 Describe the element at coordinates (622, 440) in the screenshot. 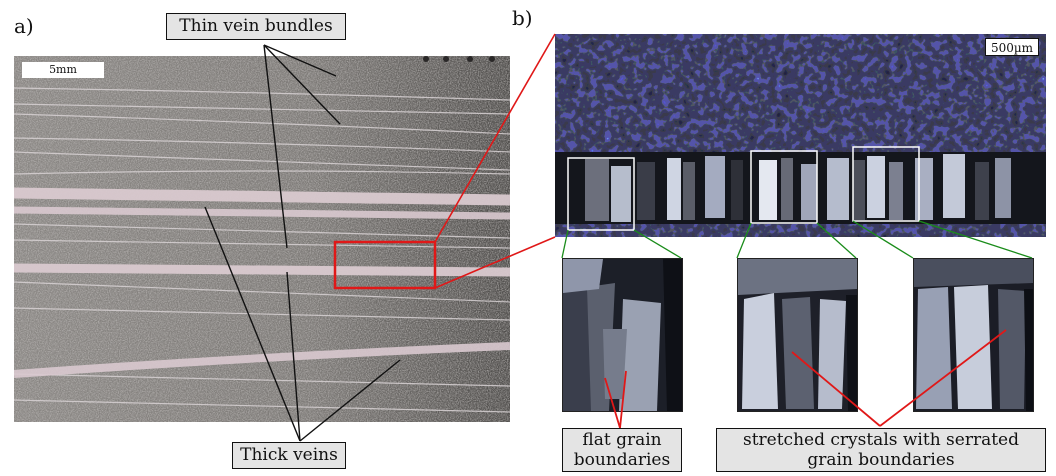

I see `flat-label-line-1: flat grain` at that location.